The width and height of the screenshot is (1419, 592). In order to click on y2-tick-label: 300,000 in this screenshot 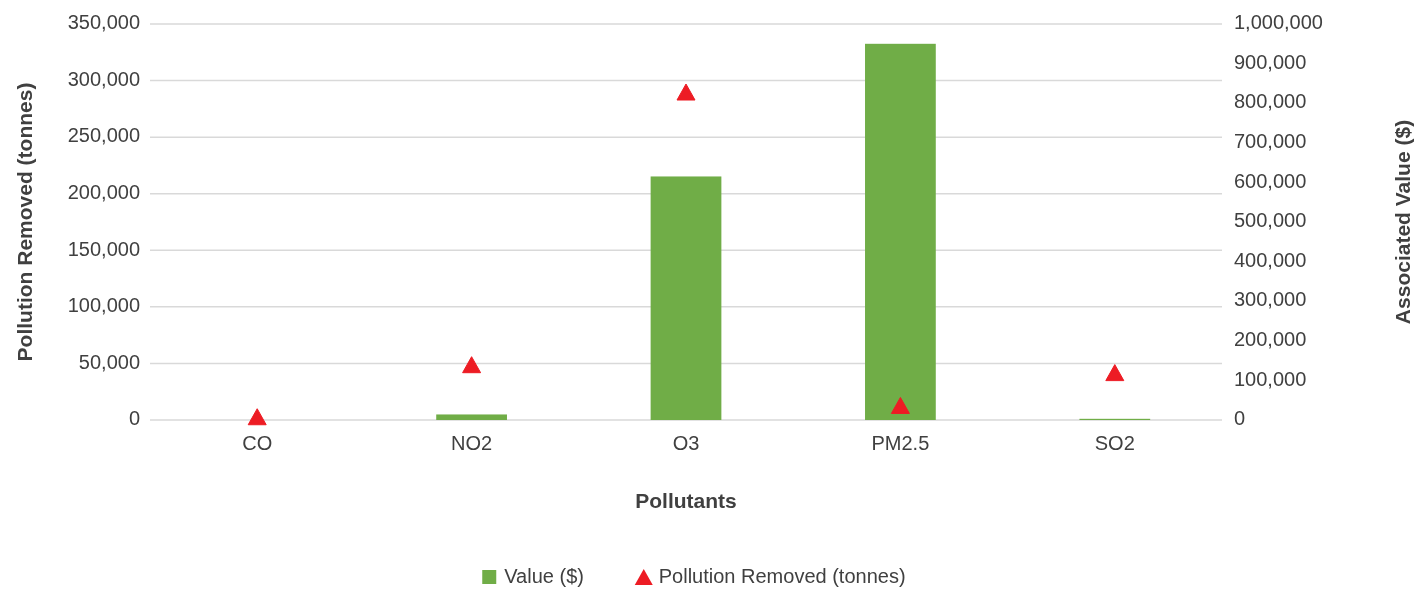, I will do `click(1270, 299)`.